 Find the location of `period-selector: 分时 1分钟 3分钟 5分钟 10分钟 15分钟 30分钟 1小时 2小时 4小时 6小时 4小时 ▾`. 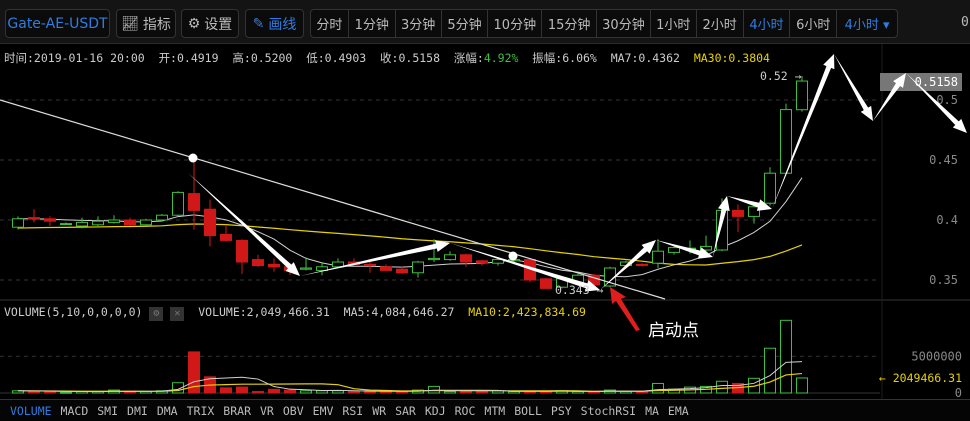

period-selector: 分时 1分钟 3分钟 5分钟 10分钟 15分钟 30分钟 1小时 2小时 4小时 6小时 4小时 ▾ is located at coordinates (604, 23).